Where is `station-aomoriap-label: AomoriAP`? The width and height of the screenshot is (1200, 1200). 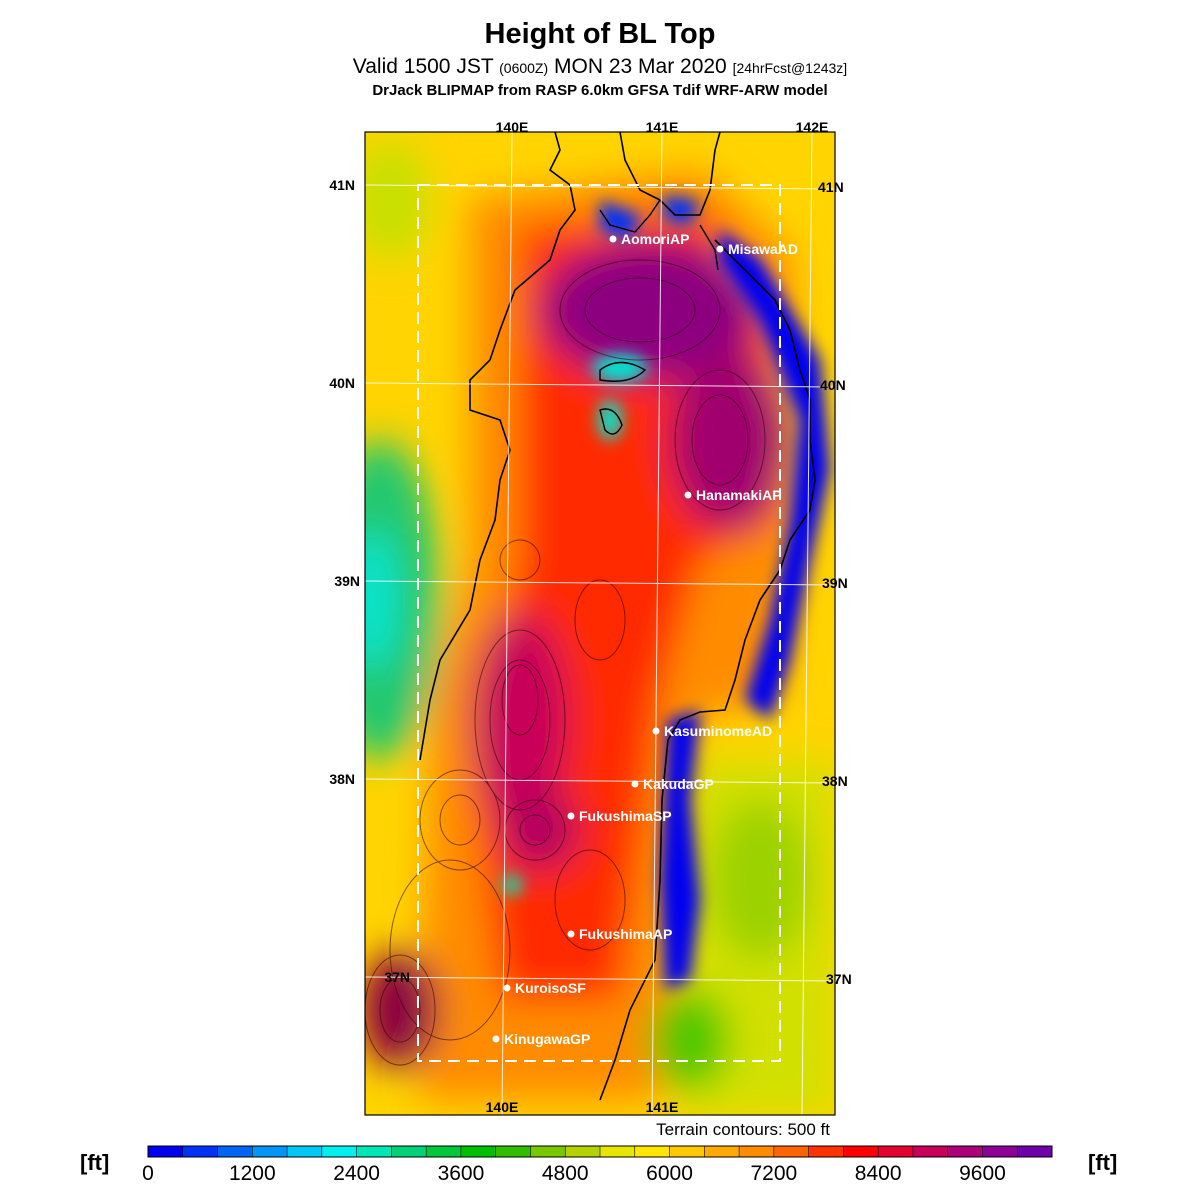
station-aomoriap-label: AomoriAP is located at coordinates (655, 239).